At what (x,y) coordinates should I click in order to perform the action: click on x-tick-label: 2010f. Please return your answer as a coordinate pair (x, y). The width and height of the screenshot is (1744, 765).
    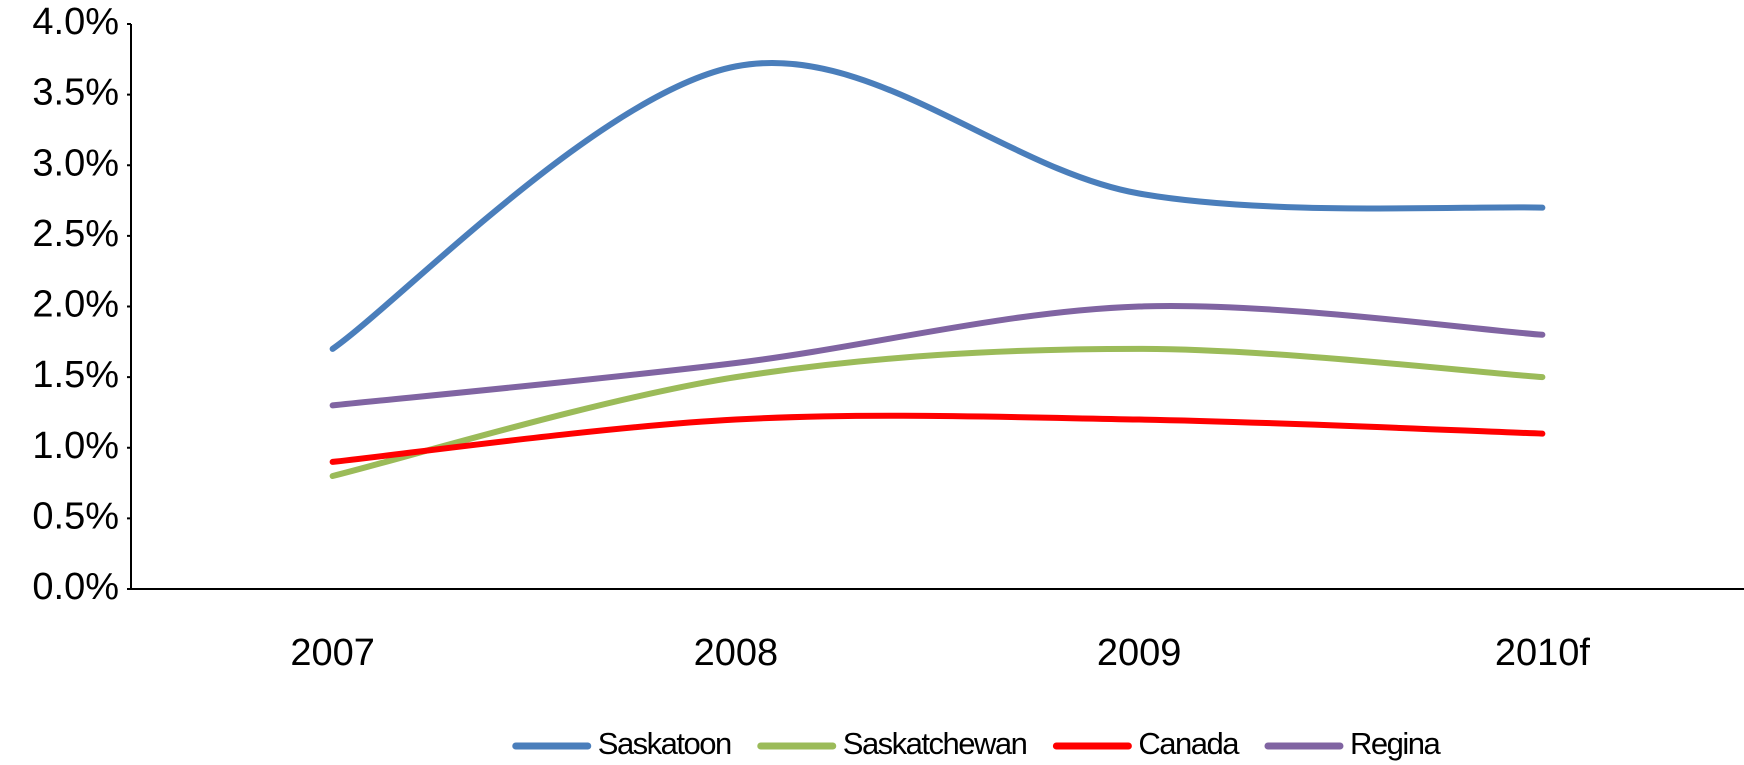
    Looking at the image, I should click on (1543, 653).